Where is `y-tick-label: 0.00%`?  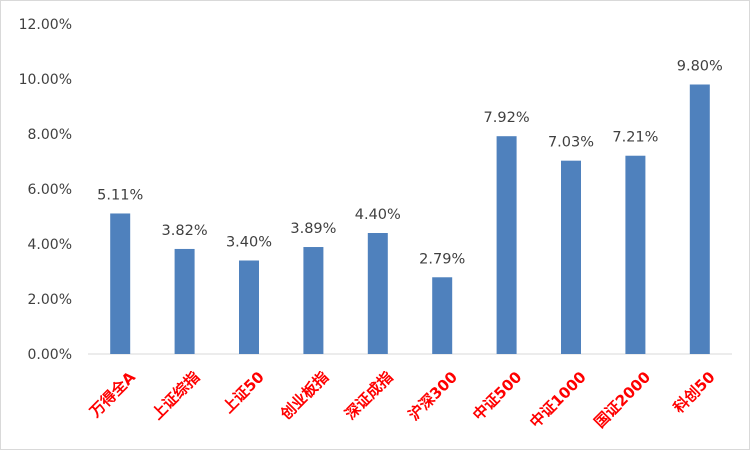
y-tick-label: 0.00% is located at coordinates (50, 355).